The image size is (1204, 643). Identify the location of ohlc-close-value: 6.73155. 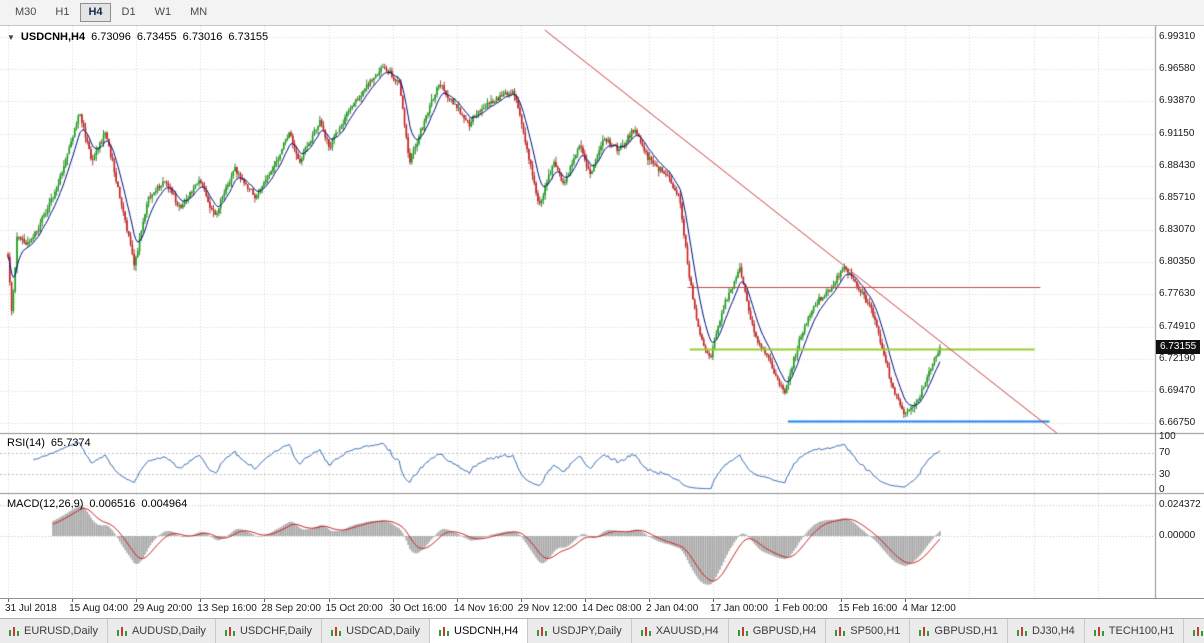
(248, 37).